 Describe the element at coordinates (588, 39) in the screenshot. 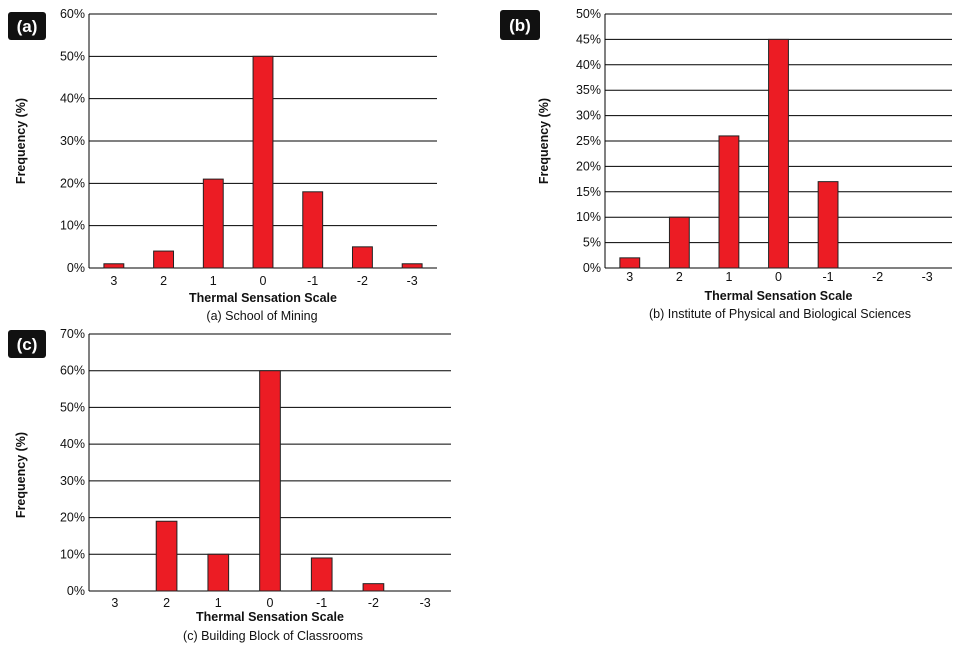

I see `y-tick-label: 45%` at that location.